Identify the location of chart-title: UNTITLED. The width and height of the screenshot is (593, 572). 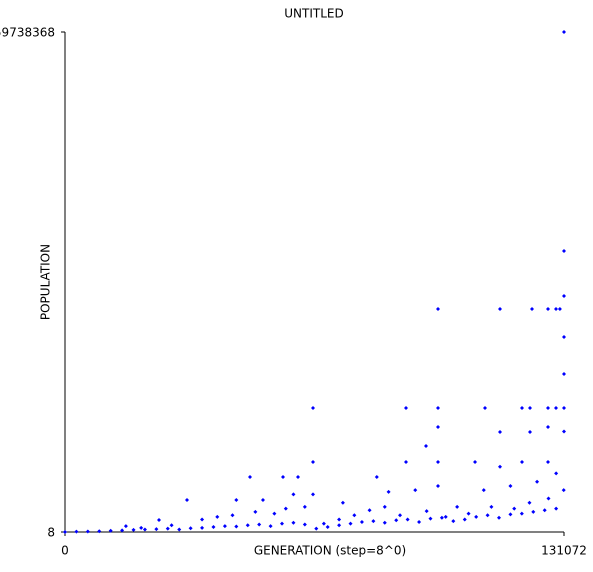
(313, 14).